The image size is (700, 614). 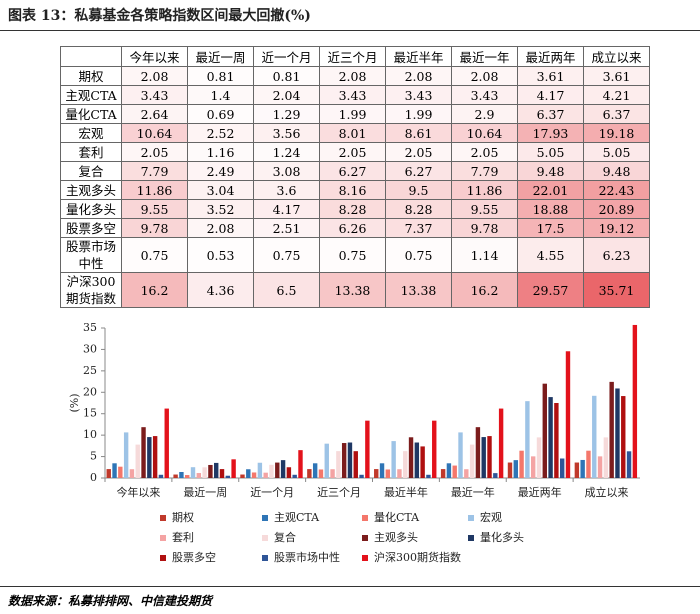 I want to click on cell: 35.71, so click(x=616, y=290).